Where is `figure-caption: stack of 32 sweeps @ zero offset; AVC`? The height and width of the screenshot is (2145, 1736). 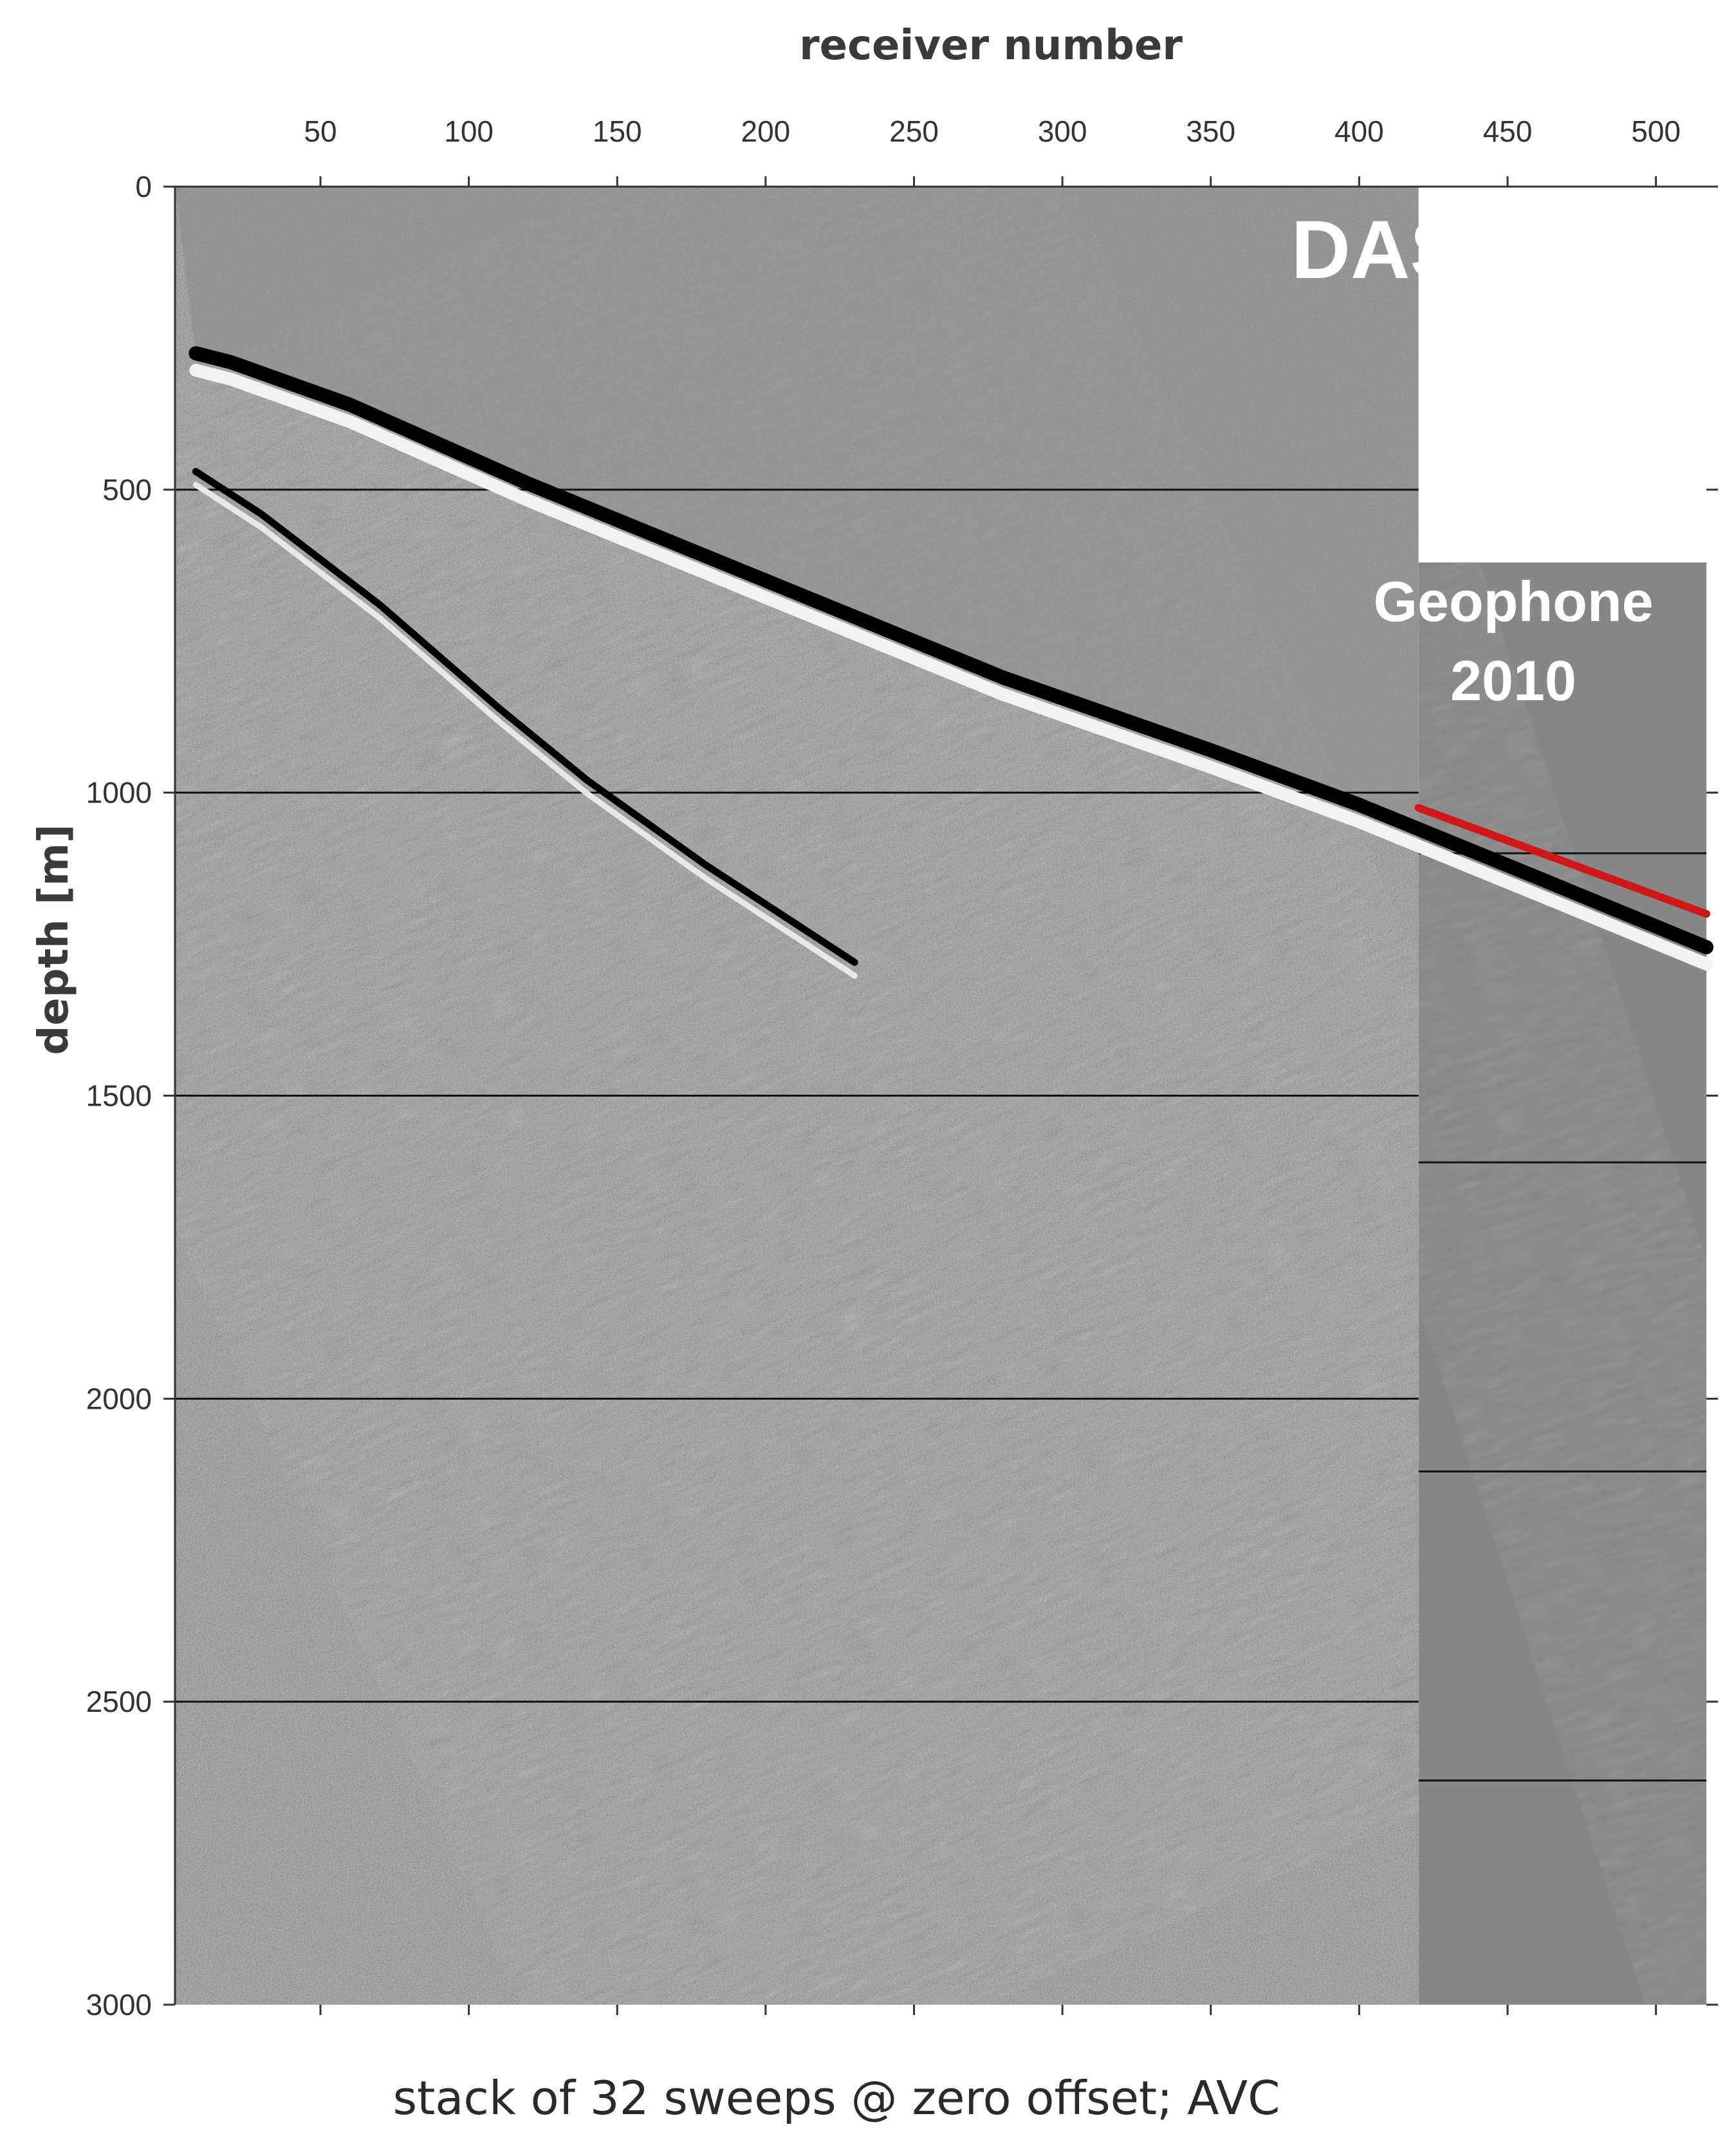 figure-caption: stack of 32 sweeps @ zero offset; AVC is located at coordinates (836, 2098).